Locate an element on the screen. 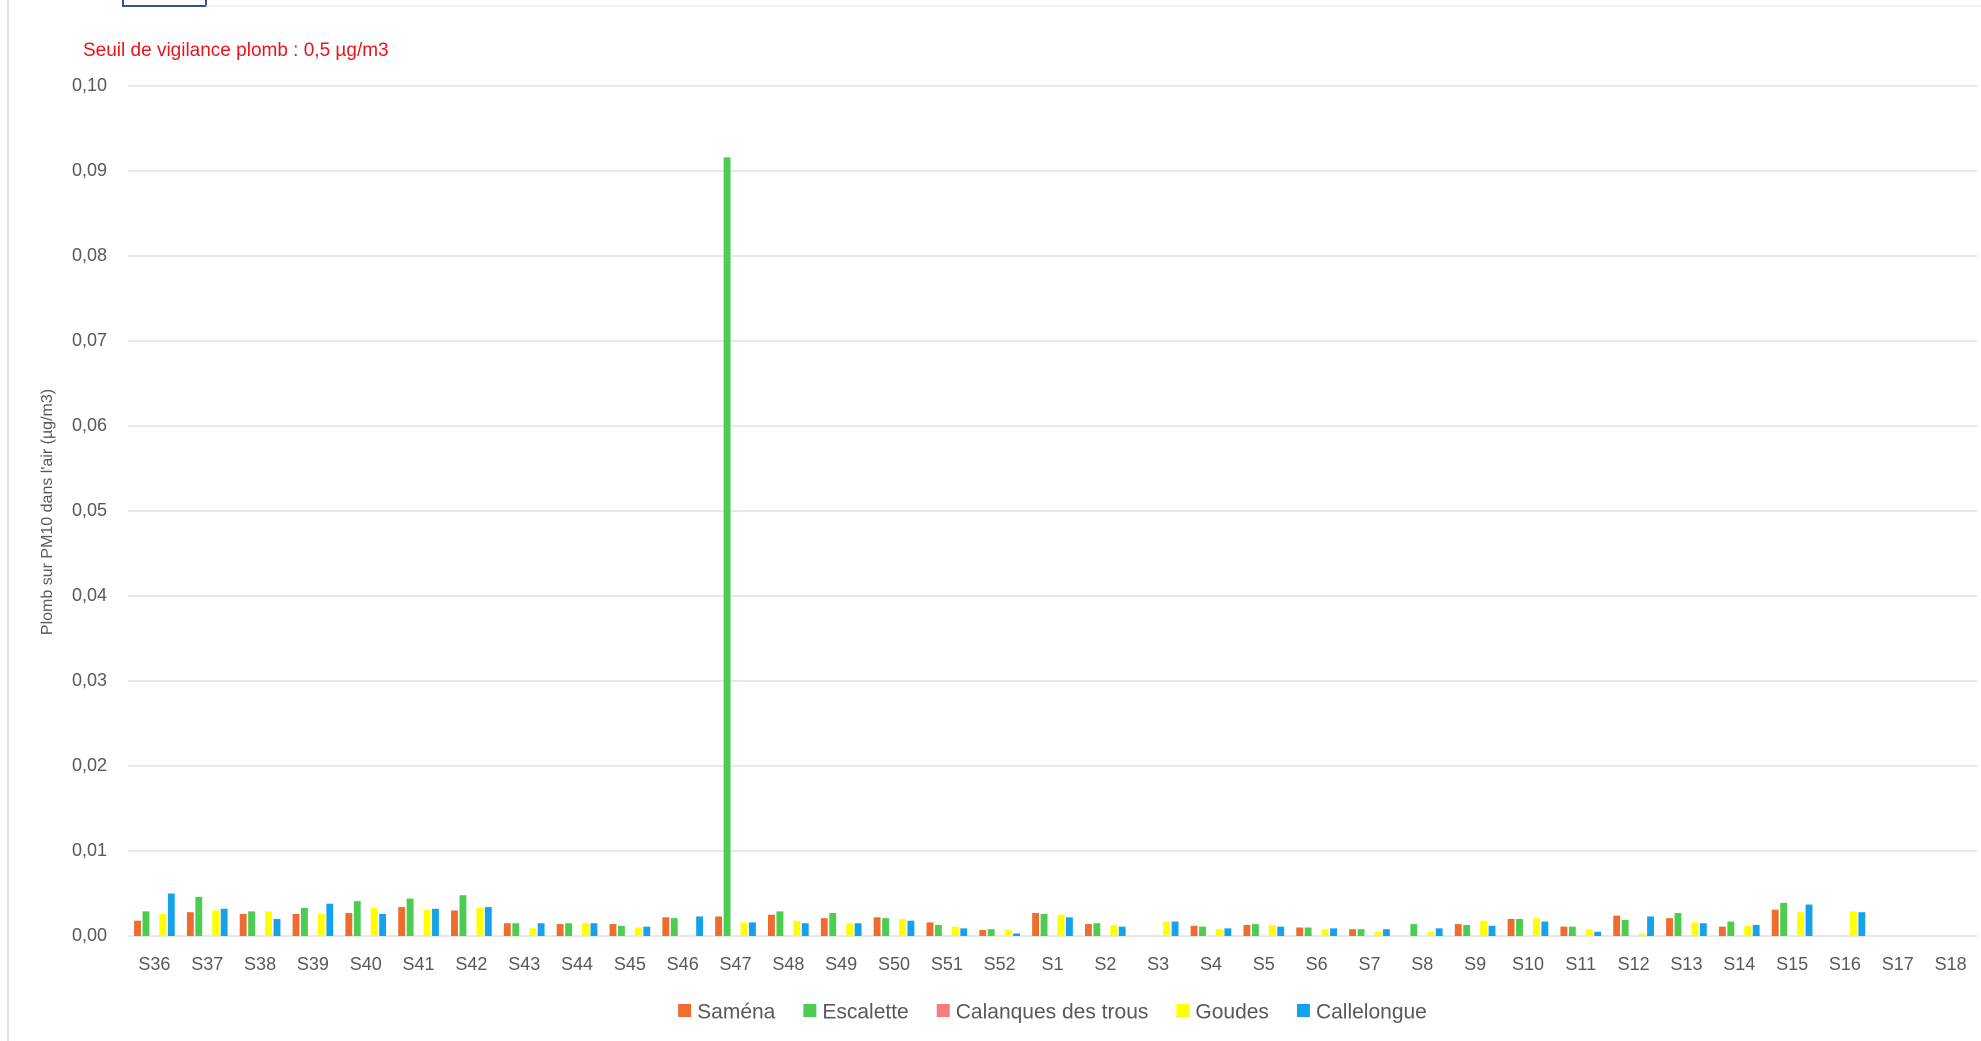 The image size is (1981, 1041). annotation: Seuil de vigilance plomb : 0,5 µg/m3 is located at coordinates (236, 50).